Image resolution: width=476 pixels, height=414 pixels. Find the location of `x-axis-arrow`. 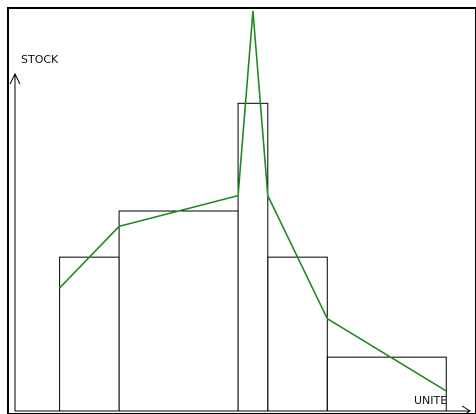

x-axis-arrow is located at coordinates (466, 409).